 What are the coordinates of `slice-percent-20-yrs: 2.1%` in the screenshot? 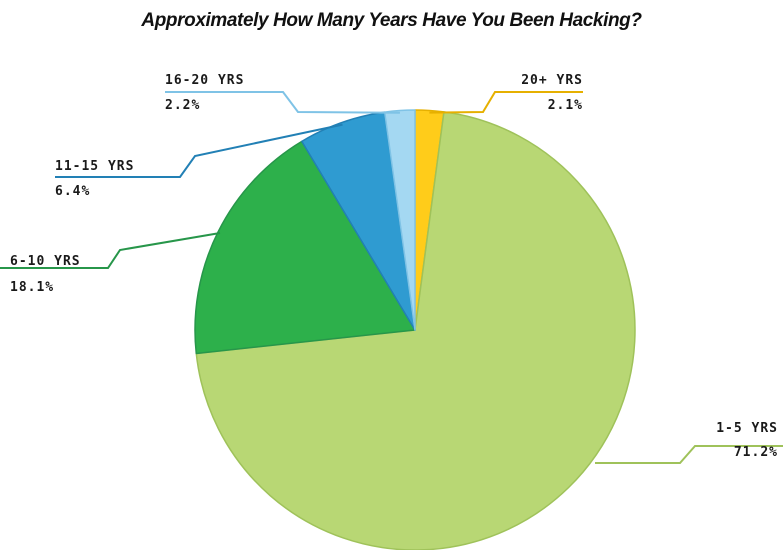 It's located at (565, 105).